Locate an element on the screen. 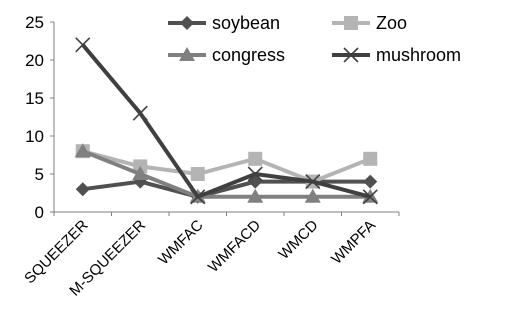 This screenshot has width=507, height=322. x-tick-label: WMFAC is located at coordinates (181, 243).